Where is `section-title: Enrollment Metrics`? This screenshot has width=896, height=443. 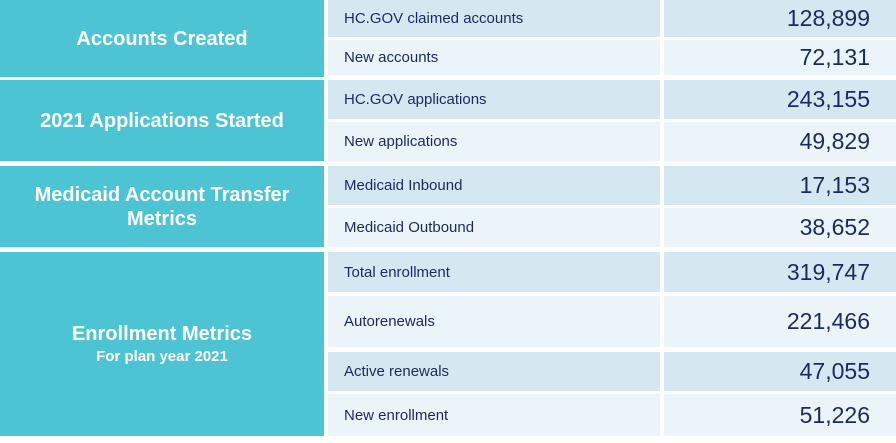
section-title: Enrollment Metrics is located at coordinates (162, 334).